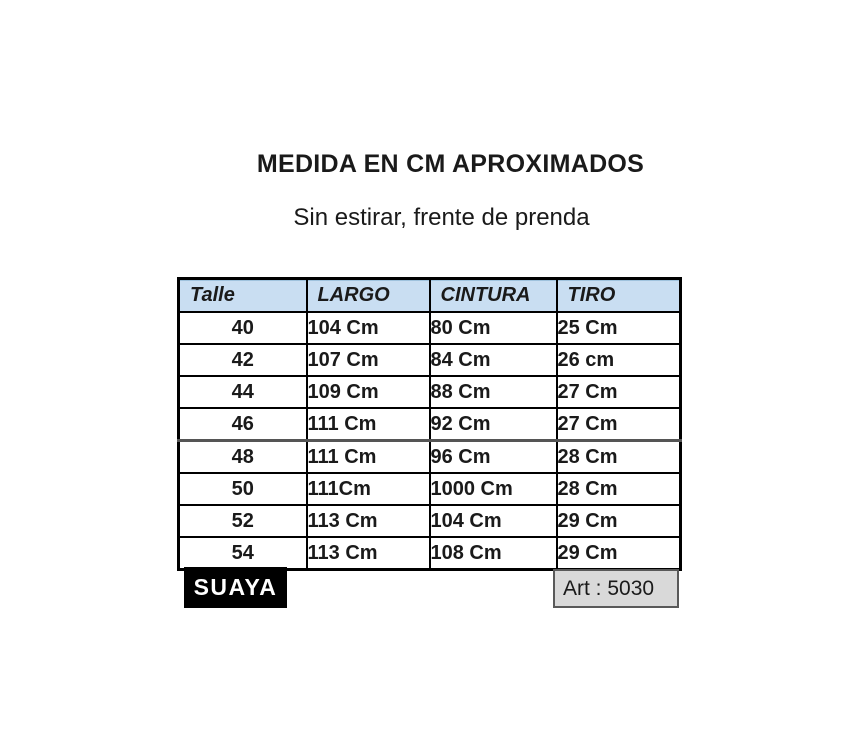 The image size is (861, 729). What do you see at coordinates (493, 456) in the screenshot?
I see `cintura-value: 96 Cm` at bounding box center [493, 456].